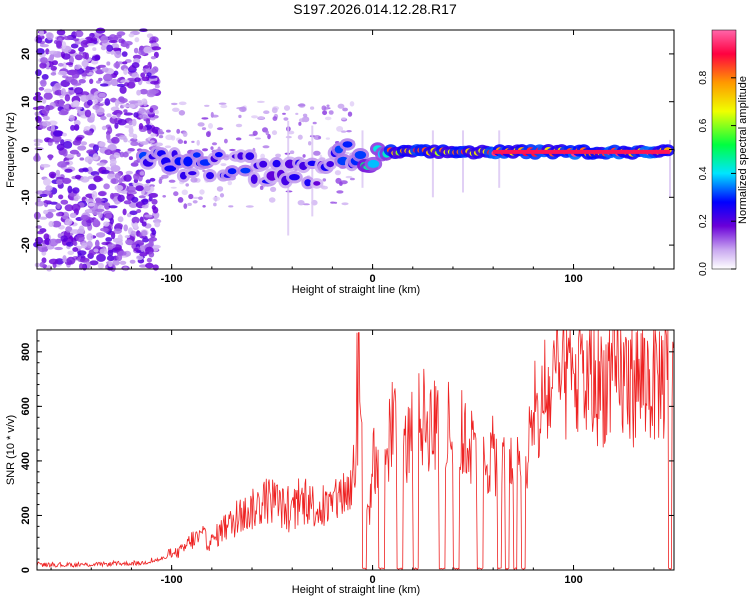  What do you see at coordinates (581, 151) in the screenshot?
I see `ridge-core` at bounding box center [581, 151].